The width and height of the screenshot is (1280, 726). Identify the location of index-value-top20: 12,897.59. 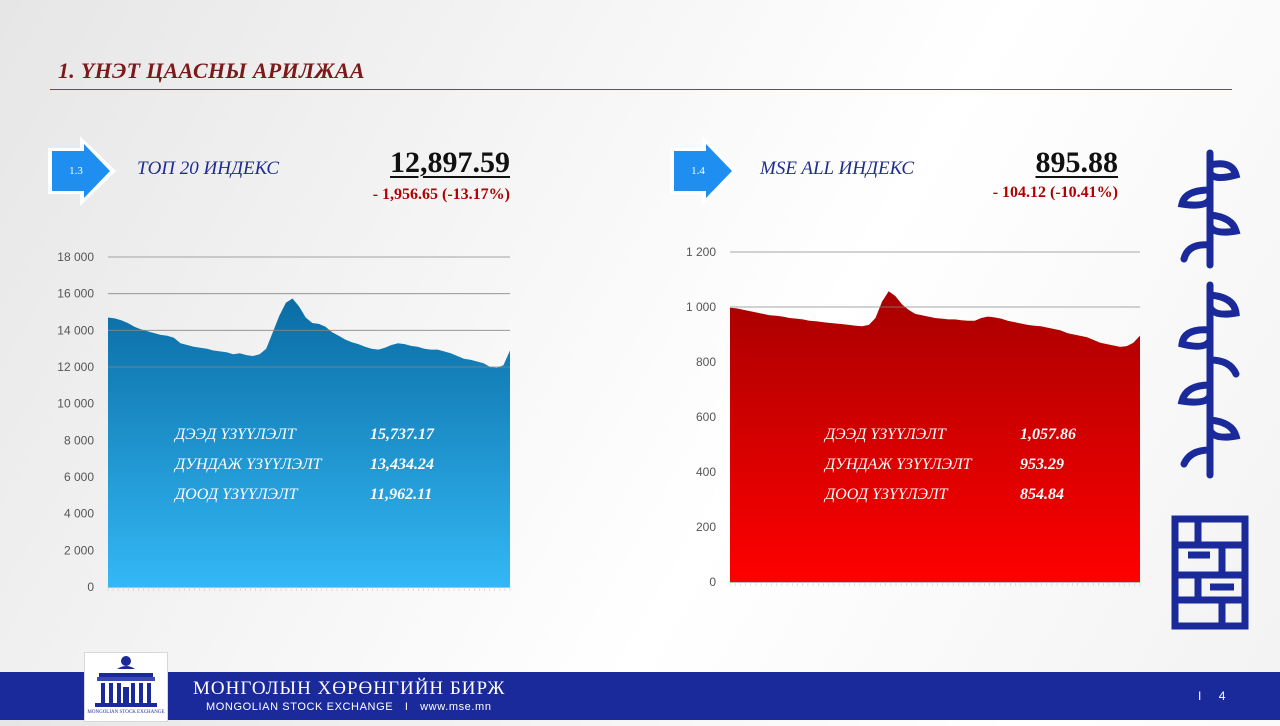
(450, 162).